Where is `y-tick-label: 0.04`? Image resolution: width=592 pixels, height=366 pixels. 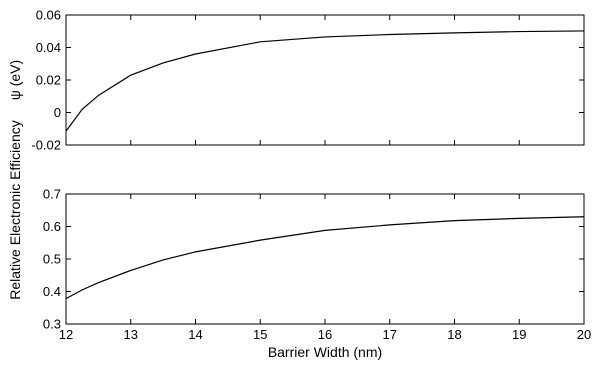 y-tick-label: 0.04 is located at coordinates (48, 47).